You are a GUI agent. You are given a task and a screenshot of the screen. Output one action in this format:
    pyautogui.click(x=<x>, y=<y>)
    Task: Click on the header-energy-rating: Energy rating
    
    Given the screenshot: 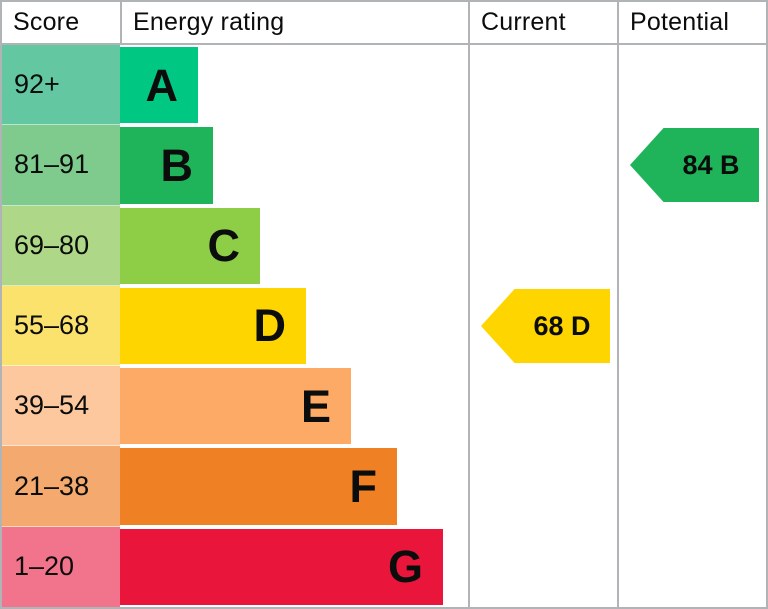 What is the action you would take?
    pyautogui.click(x=294, y=22)
    